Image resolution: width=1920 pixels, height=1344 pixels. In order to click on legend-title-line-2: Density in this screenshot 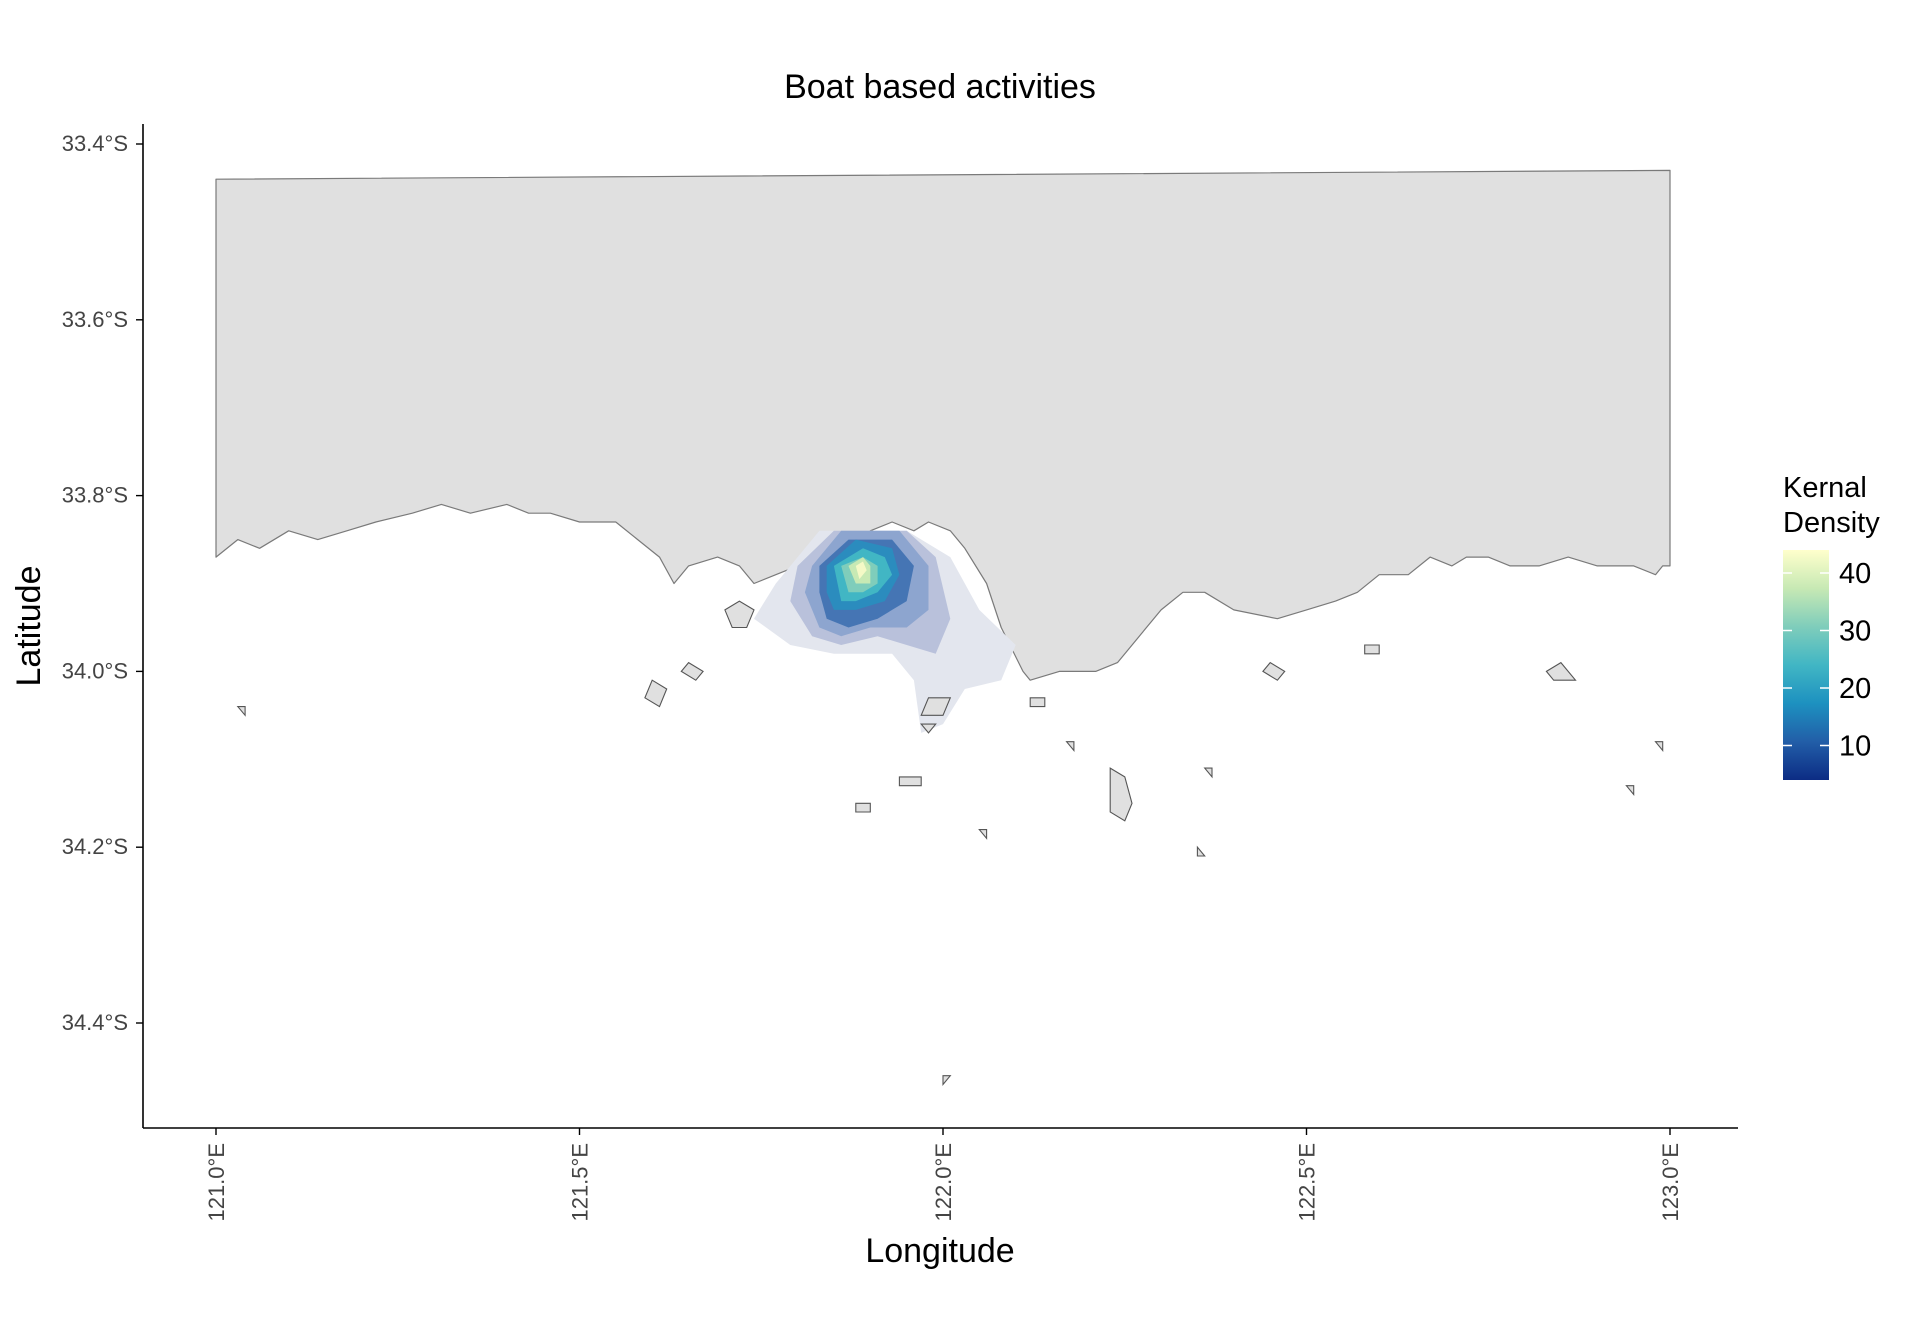, I will do `click(1831, 523)`.